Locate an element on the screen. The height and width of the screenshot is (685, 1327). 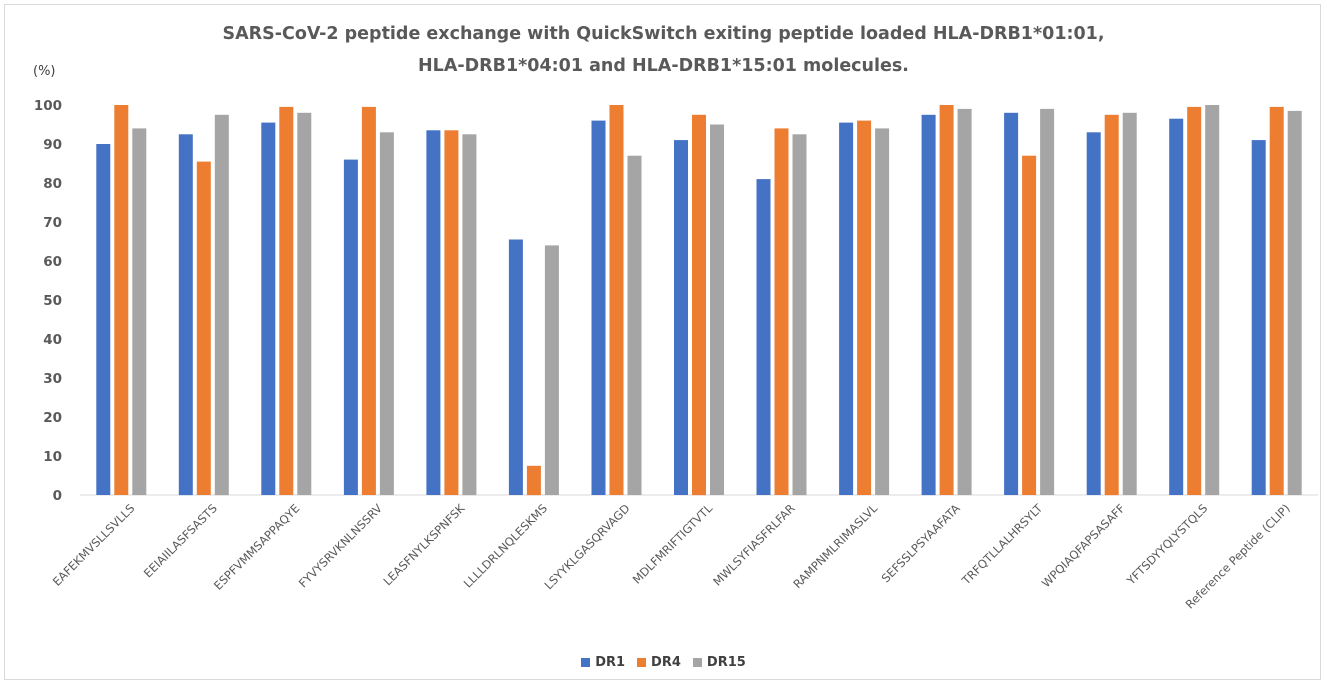
x-tick-label: ESPFVMMSAPPAQYE is located at coordinates (256, 546).